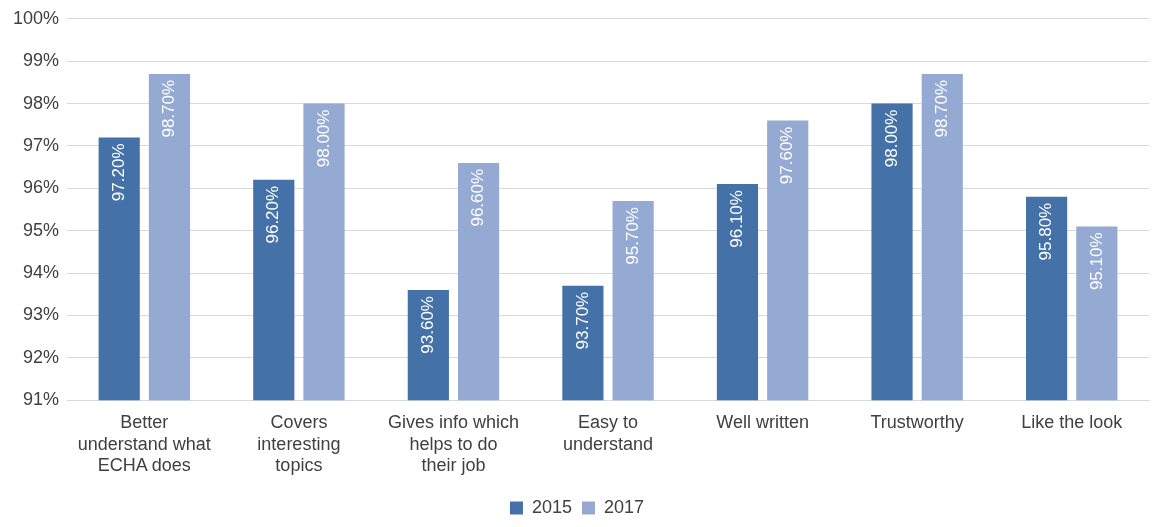  I want to click on x-tick-label: Gives info which helps to do their job, so click(453, 443).